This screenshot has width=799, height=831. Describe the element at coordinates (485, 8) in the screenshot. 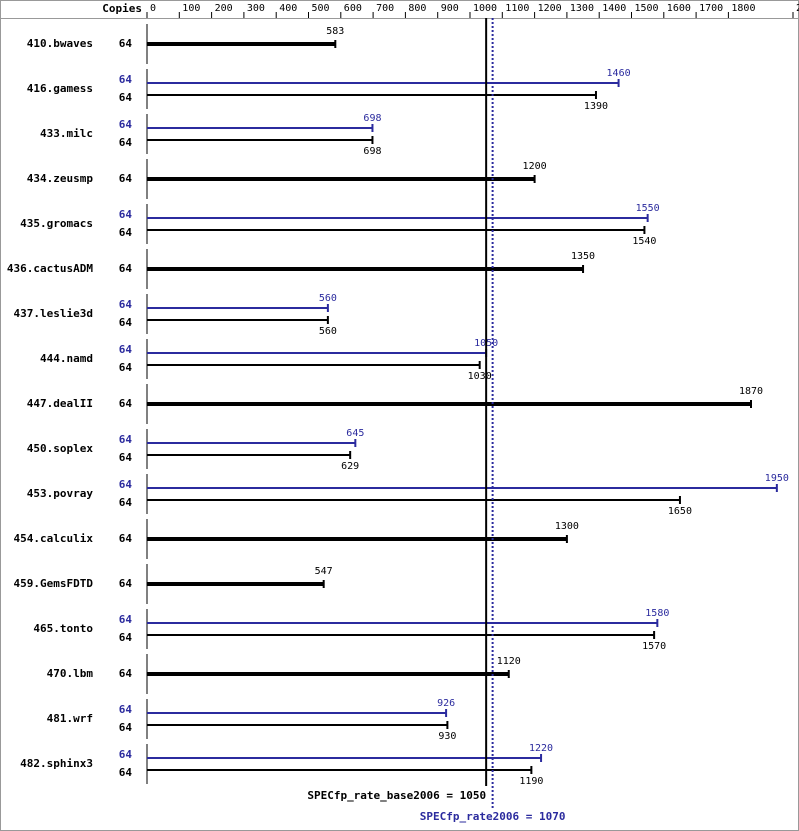

I see `x-tick-label: 1000` at that location.